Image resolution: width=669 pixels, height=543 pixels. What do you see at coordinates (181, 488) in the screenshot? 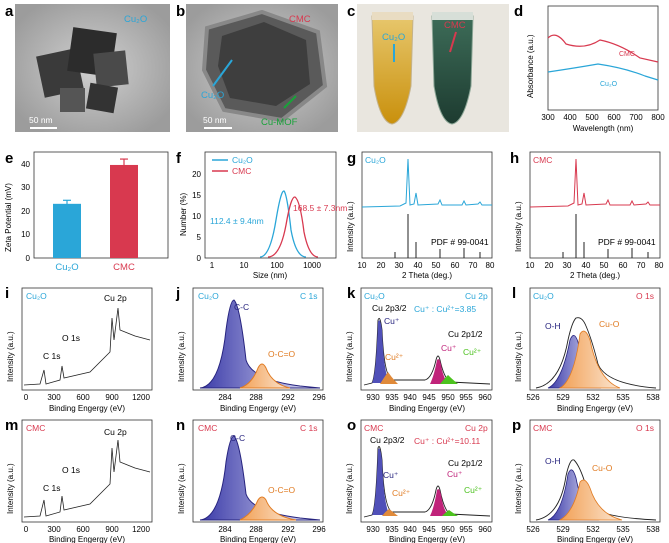
I see `ylabel-n: Intensity (a.u.)` at bounding box center [181, 488].